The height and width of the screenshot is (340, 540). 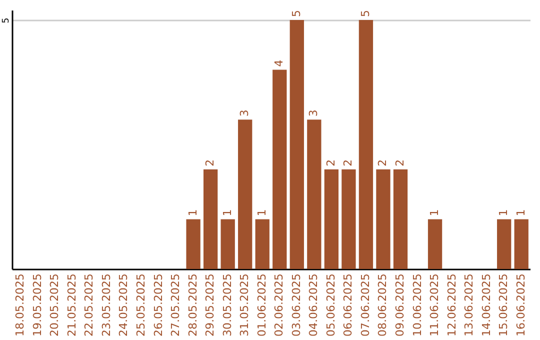 What do you see at coordinates (261, 305) in the screenshot?
I see `x-tick-label: 01.06.2025` at bounding box center [261, 305].